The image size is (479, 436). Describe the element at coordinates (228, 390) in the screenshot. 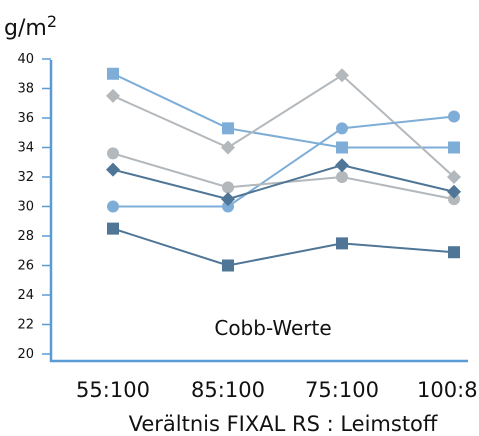

I see `x-tick-label: 85:100` at that location.